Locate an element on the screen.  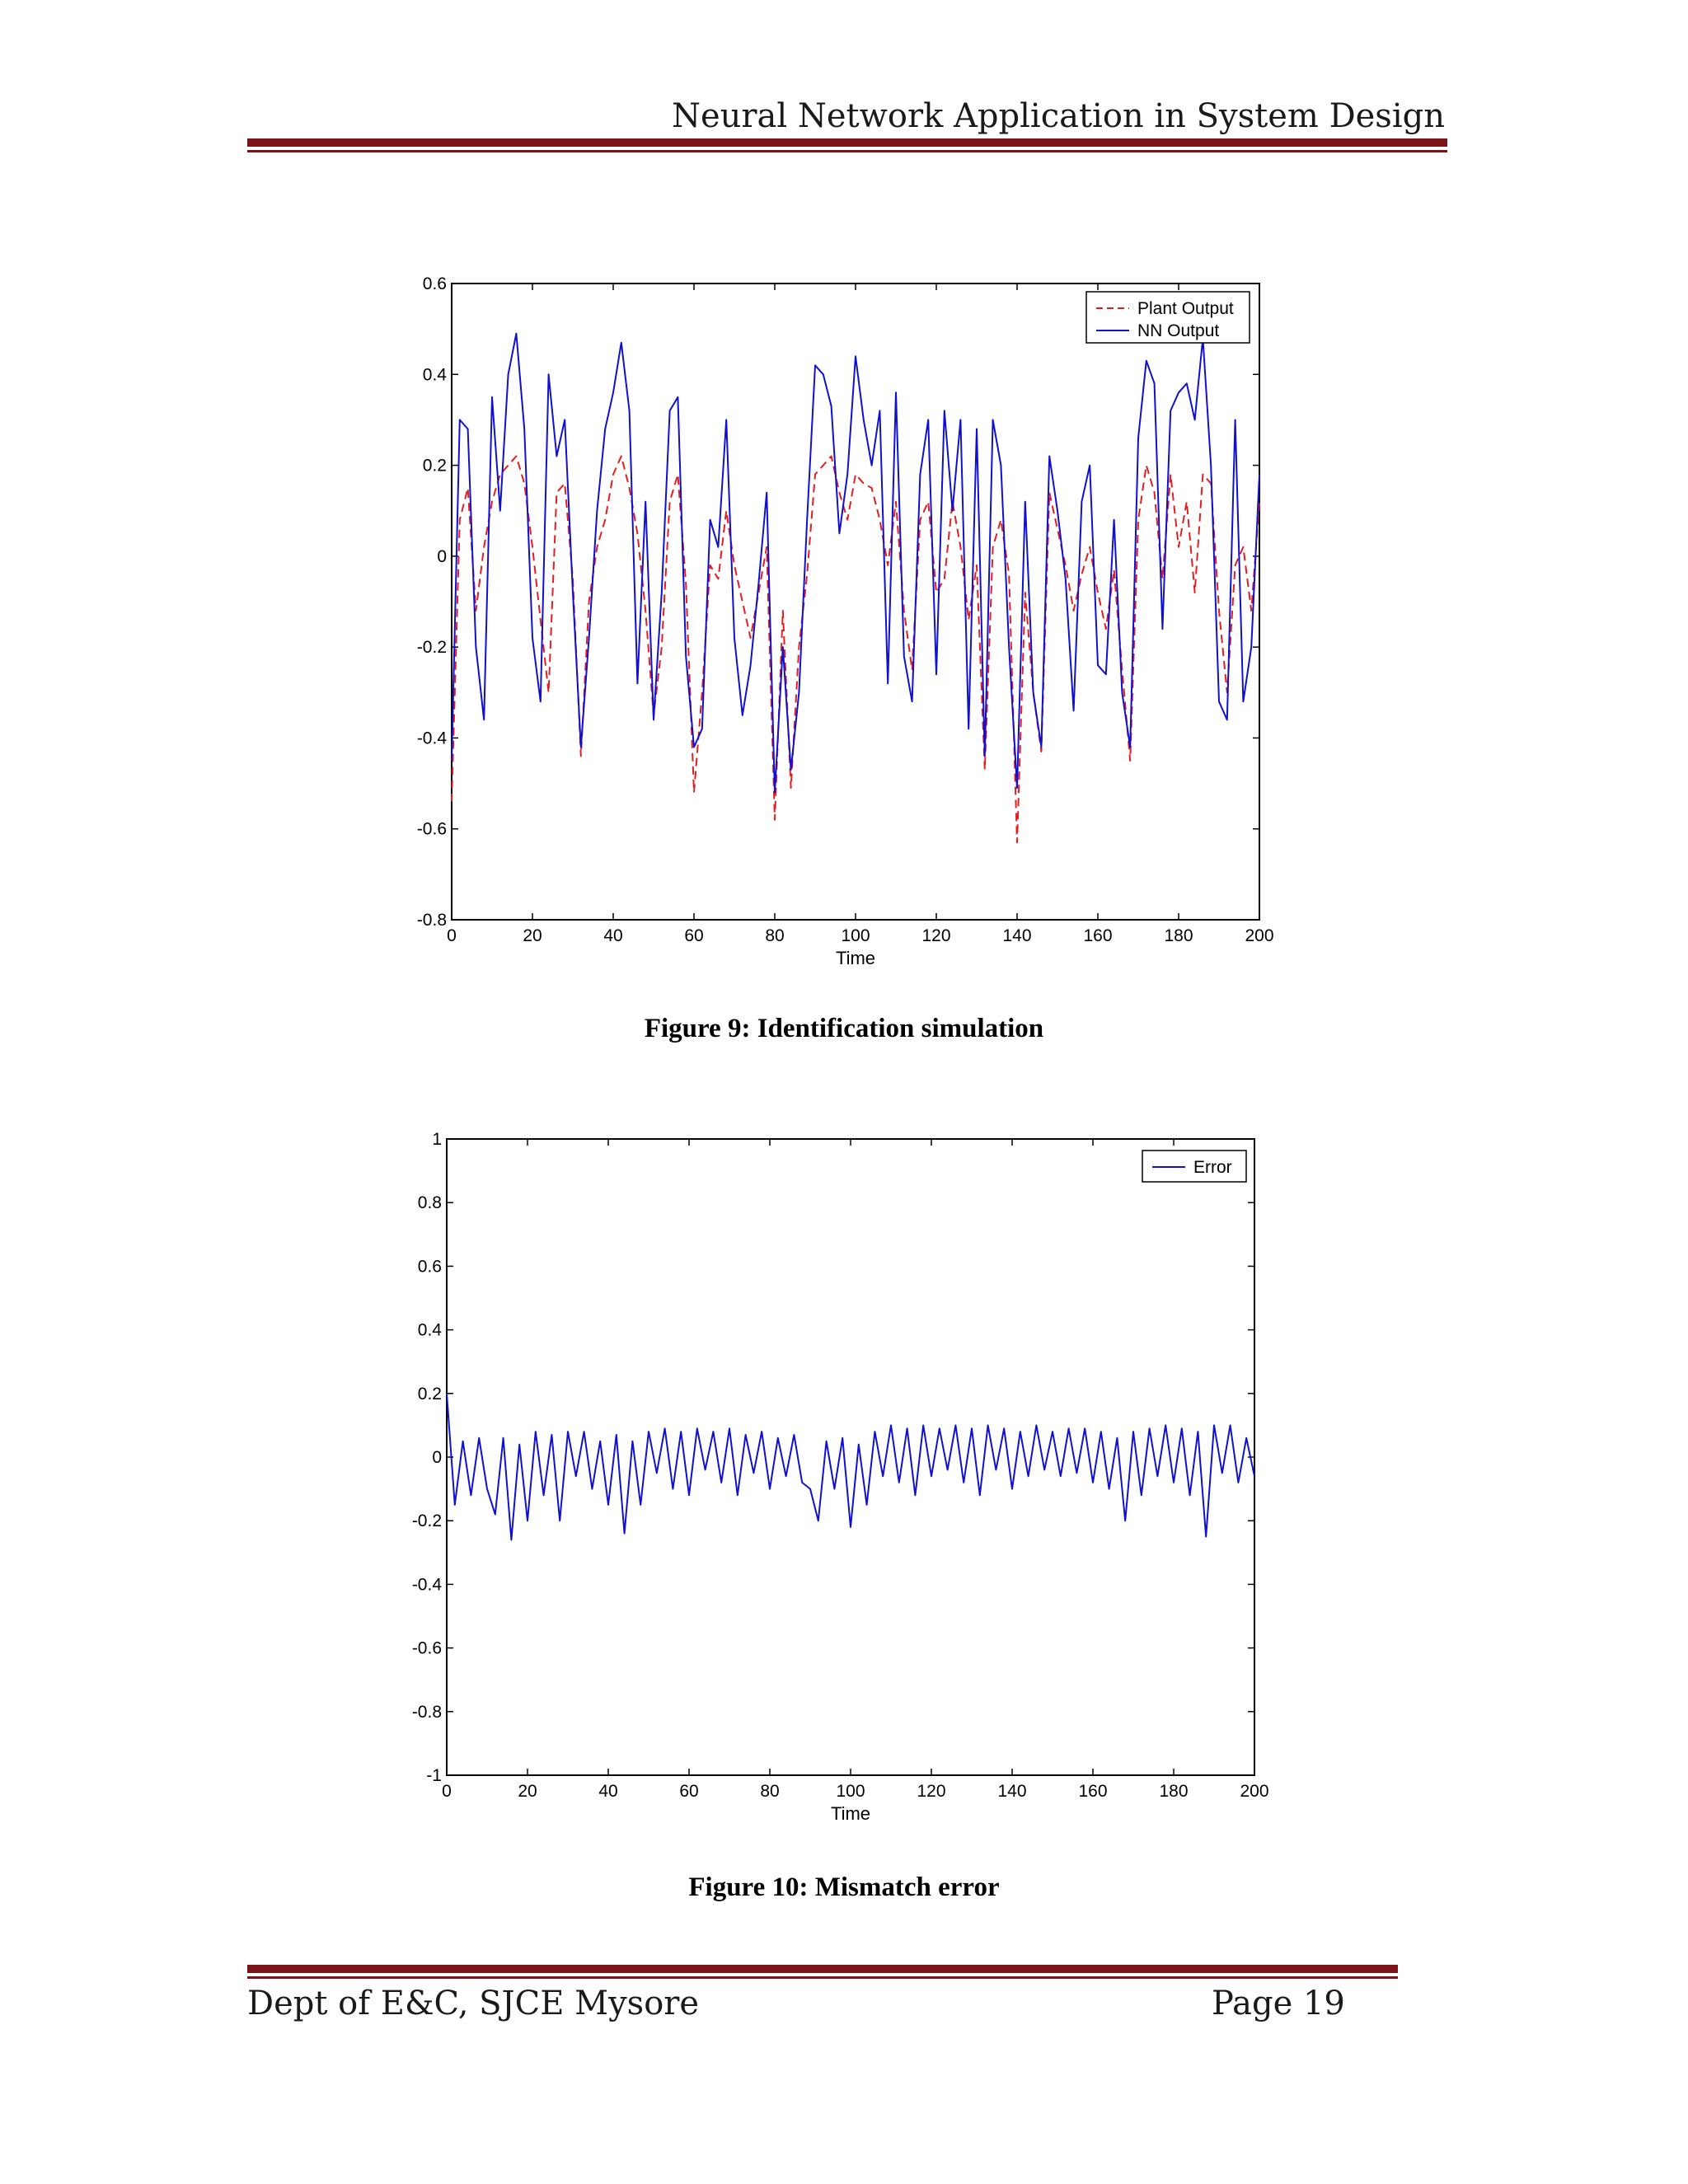
legend-entry-2: NN Output is located at coordinates (1178, 330).